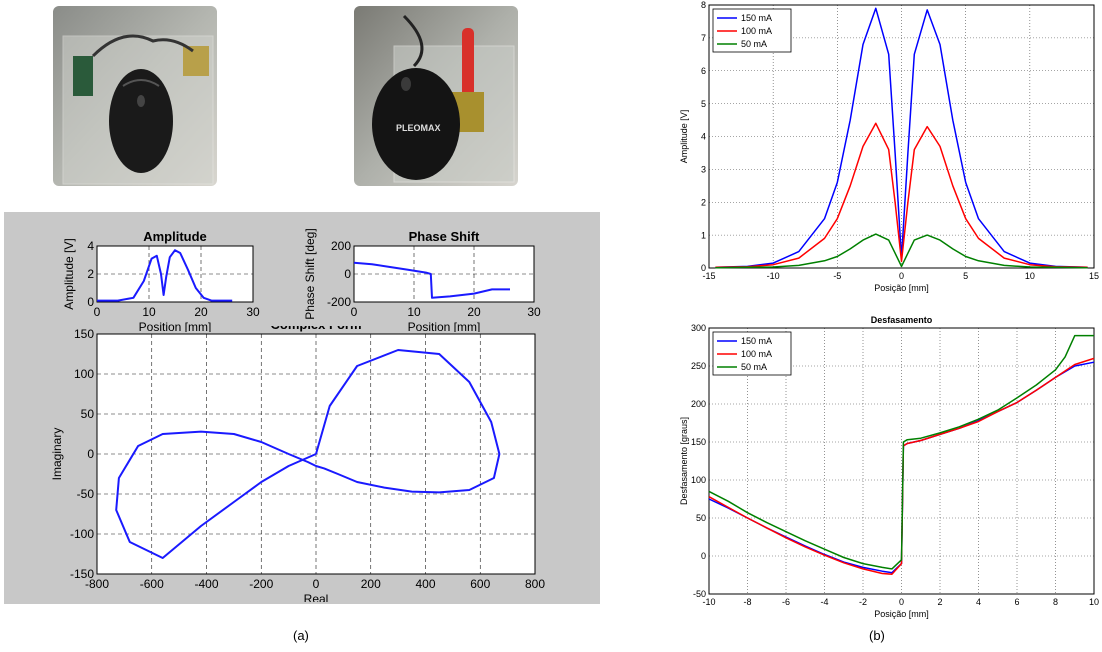  Describe the element at coordinates (703, 71) in the screenshot. I see `y-tick-label: 6` at that location.